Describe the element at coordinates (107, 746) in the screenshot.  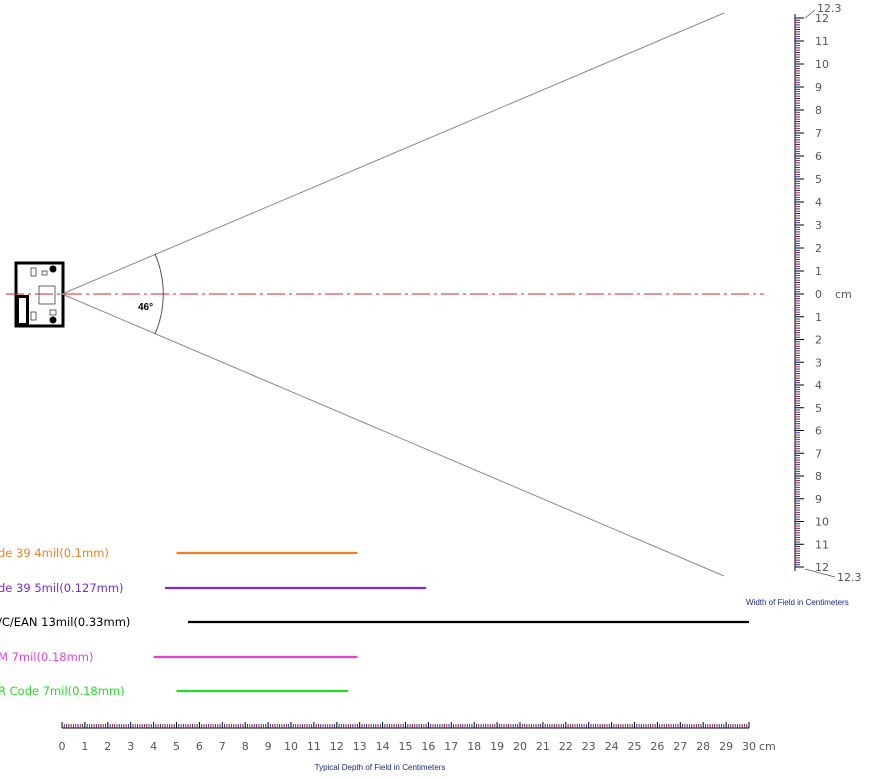
I see `depth-axis-tick-label: 2` at that location.